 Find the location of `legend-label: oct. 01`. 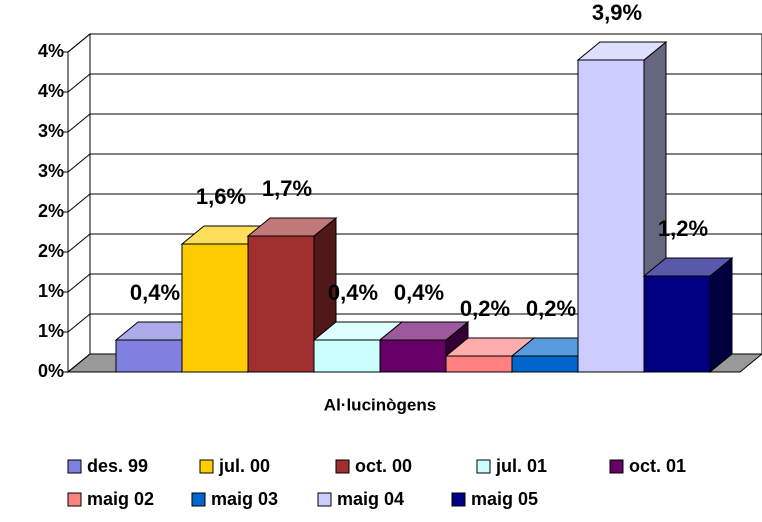

legend-label: oct. 01 is located at coordinates (657, 466).